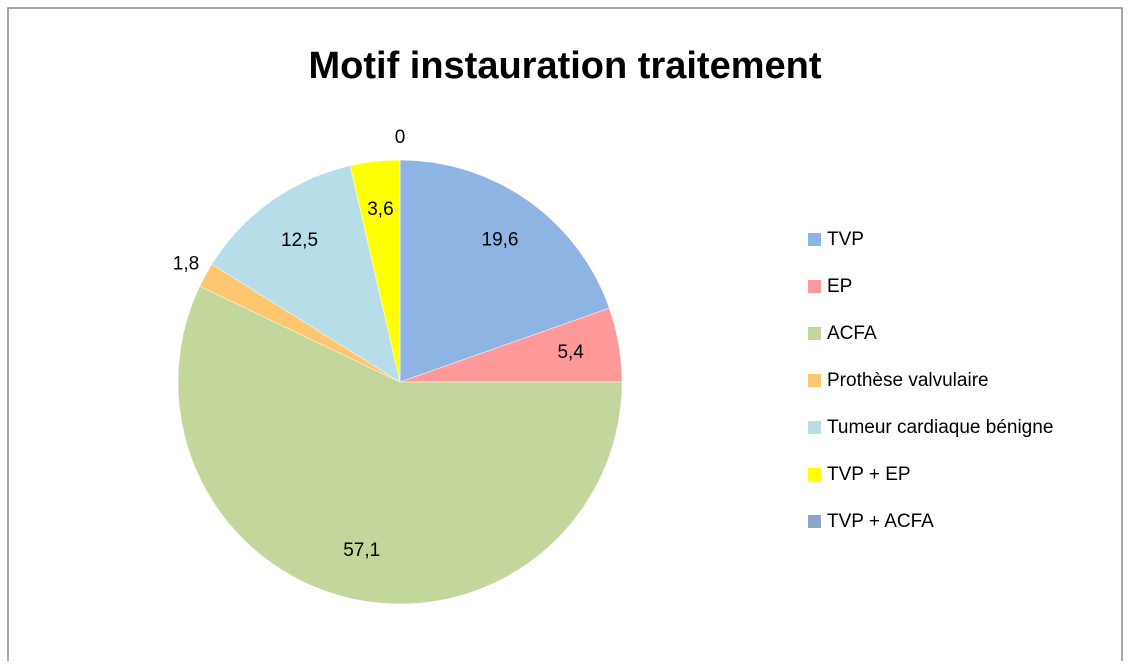 Image resolution: width=1130 pixels, height=666 pixels. What do you see at coordinates (564, 66) in the screenshot?
I see `chart-title: Motif instauration traitement` at bounding box center [564, 66].